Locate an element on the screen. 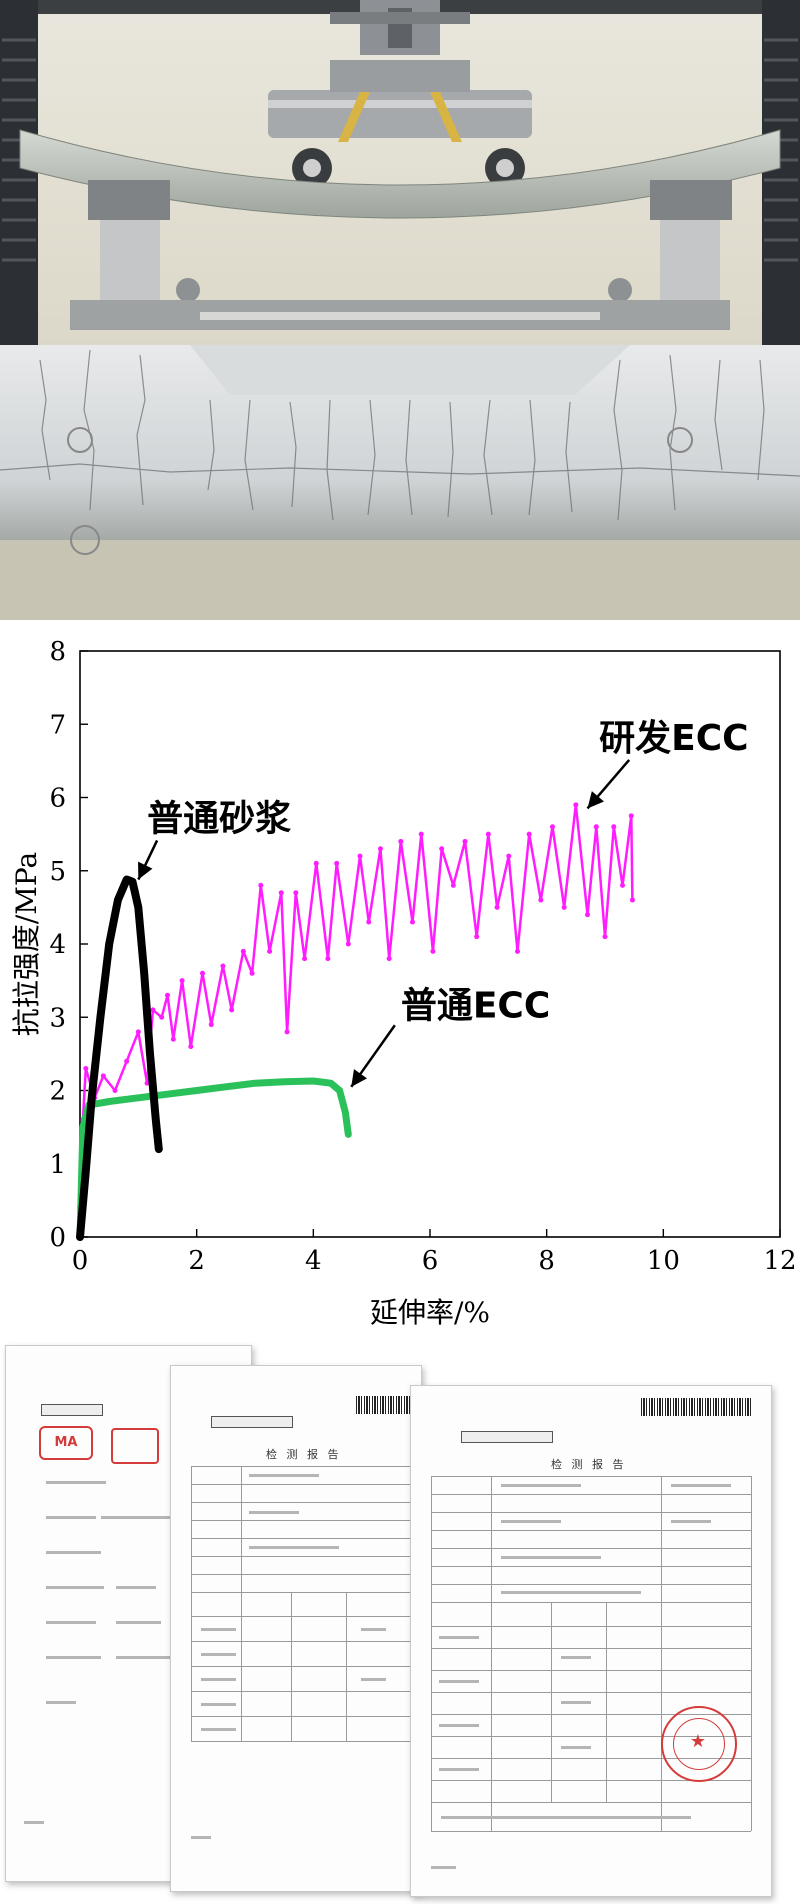  y-tick-label: 8 is located at coordinates (57, 652).